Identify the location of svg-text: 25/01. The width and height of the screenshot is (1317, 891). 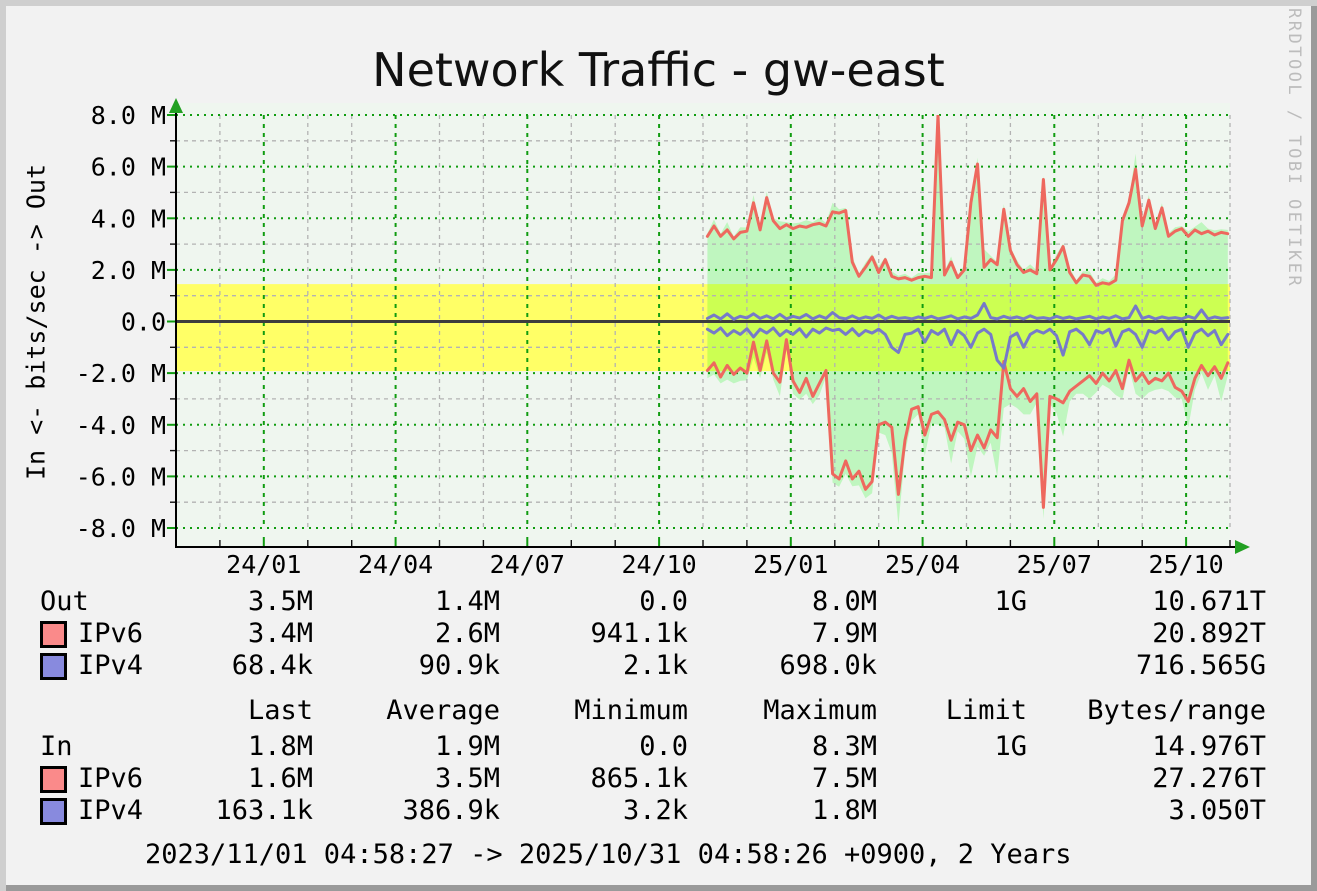
(790, 564).